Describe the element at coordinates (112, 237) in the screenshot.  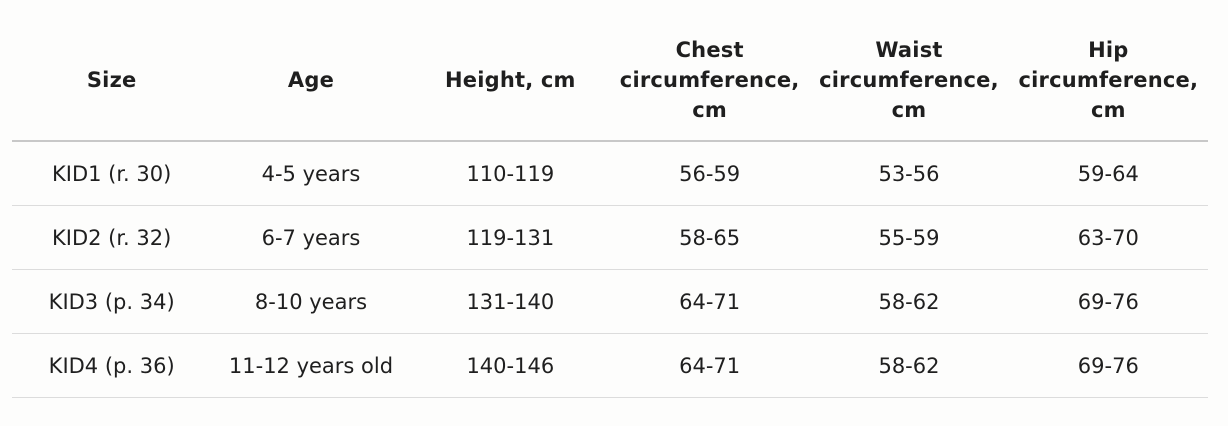
I see `cell-size: KID2 (r. 32)` at that location.